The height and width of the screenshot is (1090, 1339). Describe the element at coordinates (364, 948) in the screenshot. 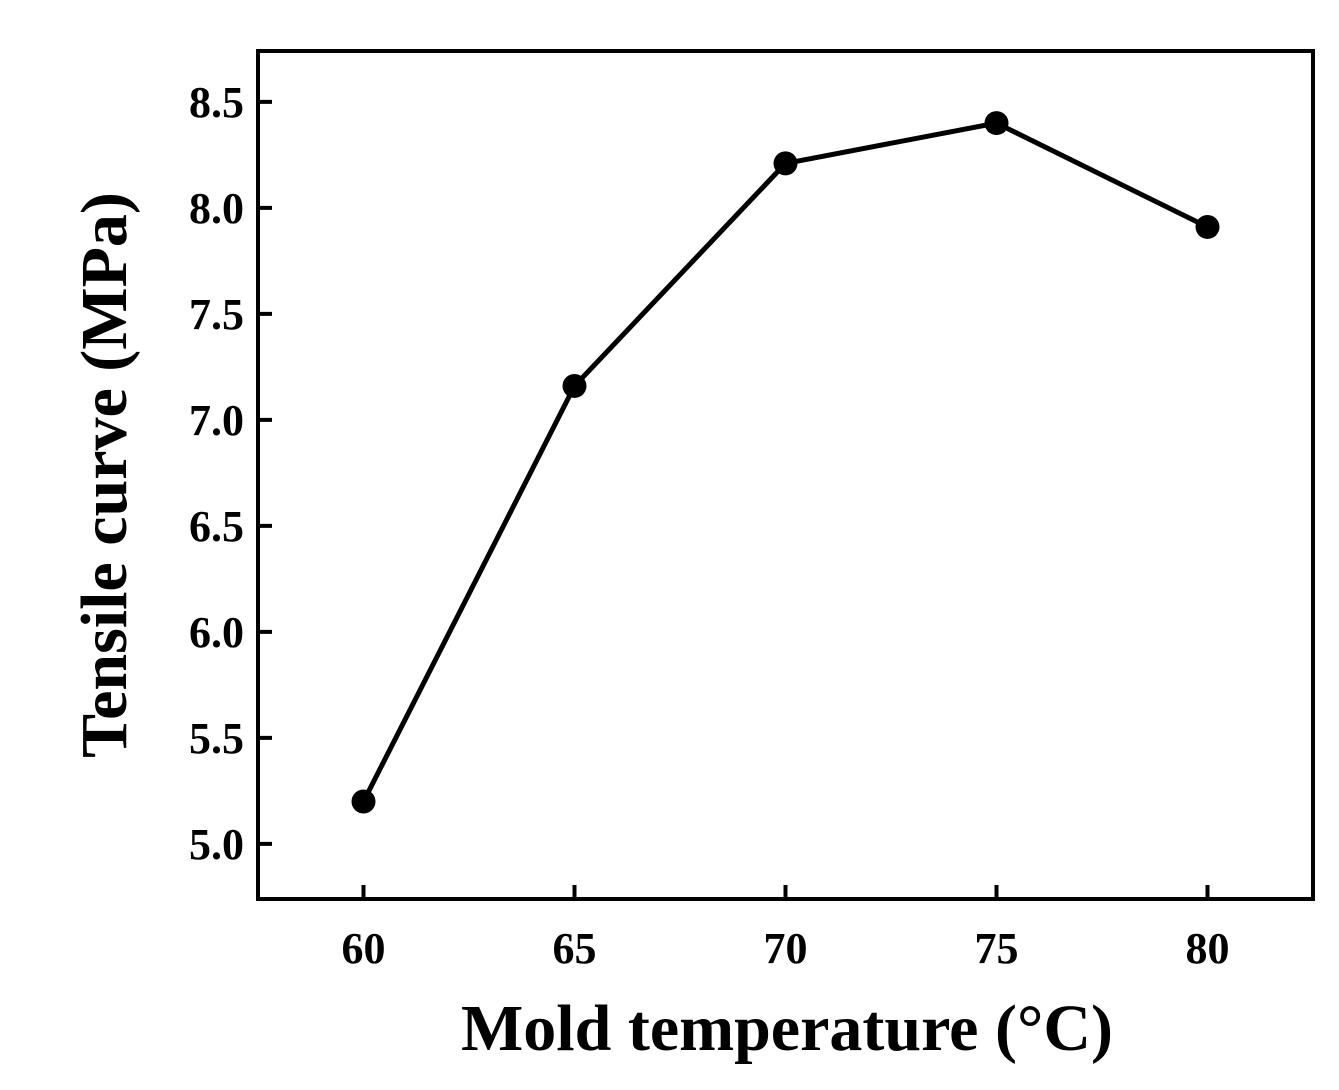

I see `x-tick-label: 60` at that location.